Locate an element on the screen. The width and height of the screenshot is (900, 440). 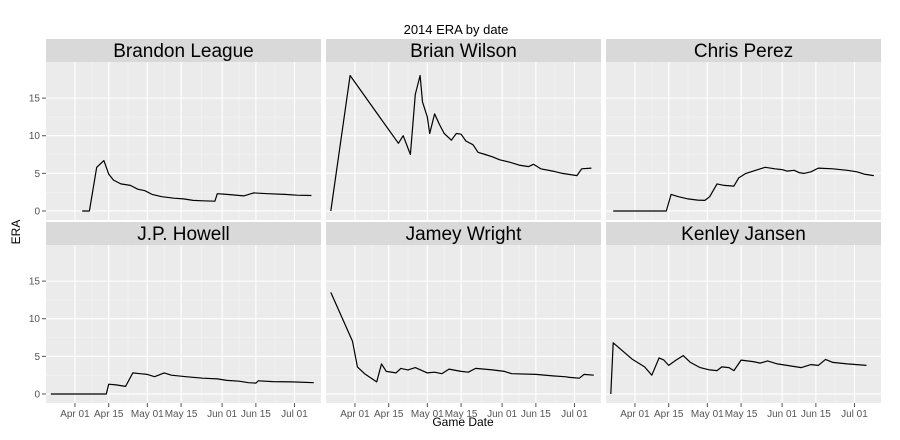
facet-strip-label: Kenley Jansen is located at coordinates (743, 234).